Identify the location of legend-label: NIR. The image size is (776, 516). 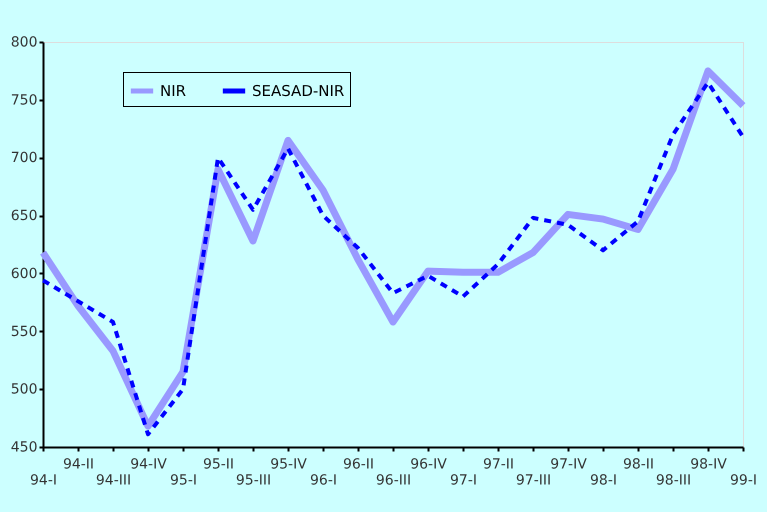
(173, 91).